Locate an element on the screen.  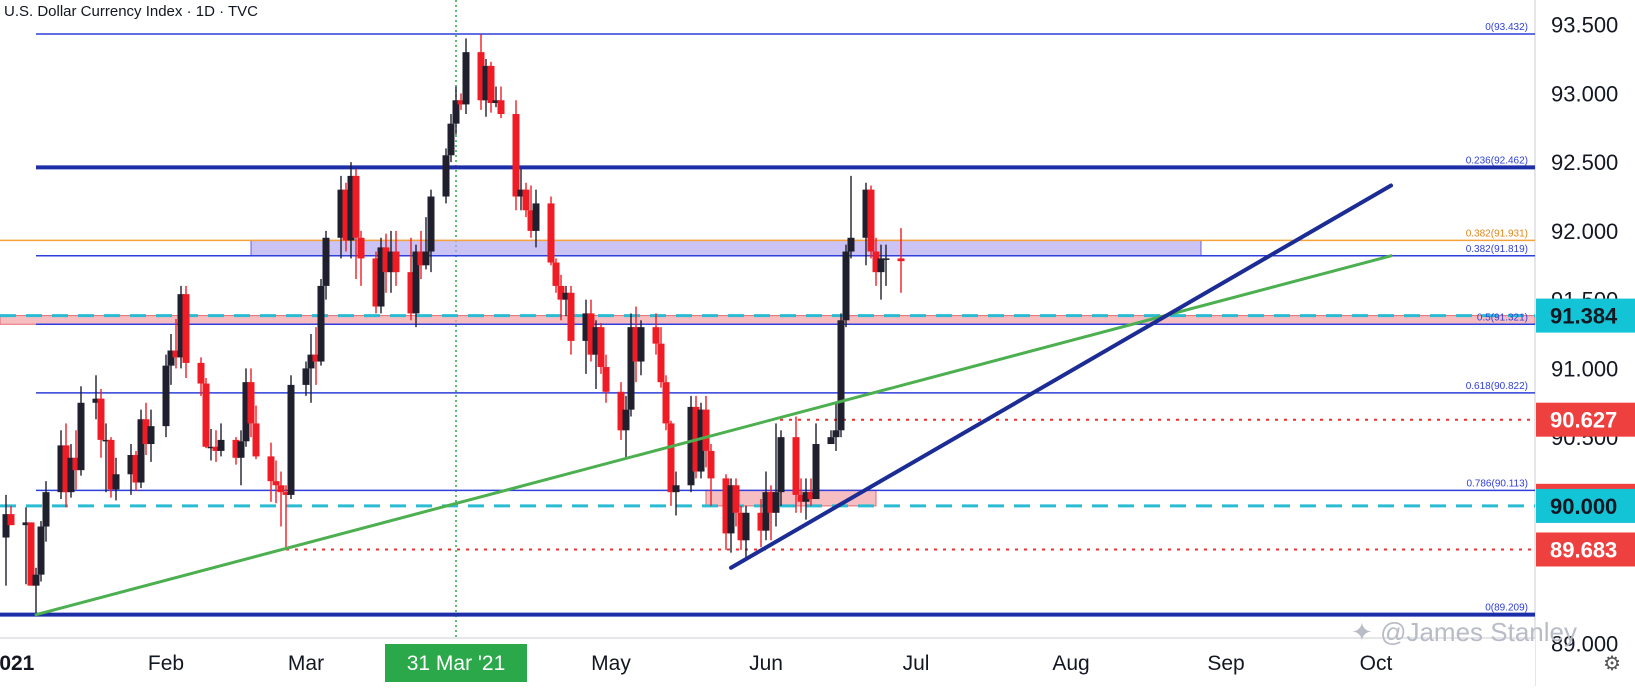
fib-level-label-5: 0.618(90.822) is located at coordinates (1497, 386).